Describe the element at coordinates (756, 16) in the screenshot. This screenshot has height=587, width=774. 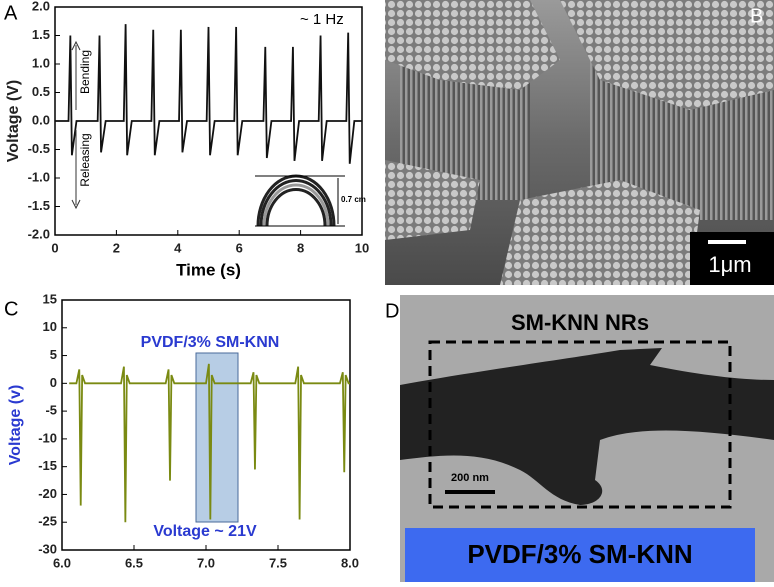
I see `panel-label: B` at that location.